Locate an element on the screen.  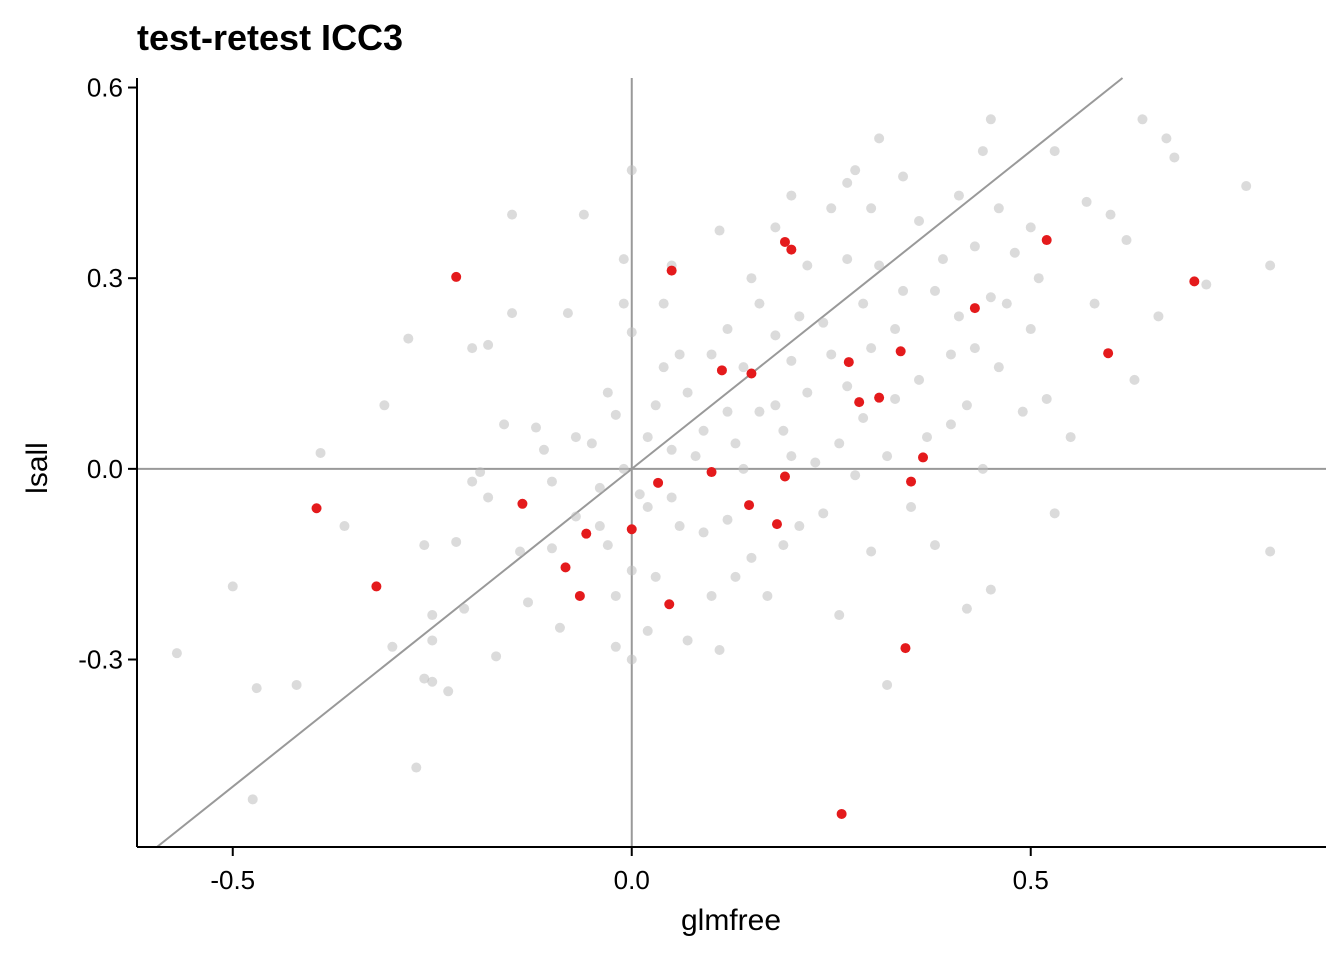
y-tick-label: 0.0 is located at coordinates (105, 469).